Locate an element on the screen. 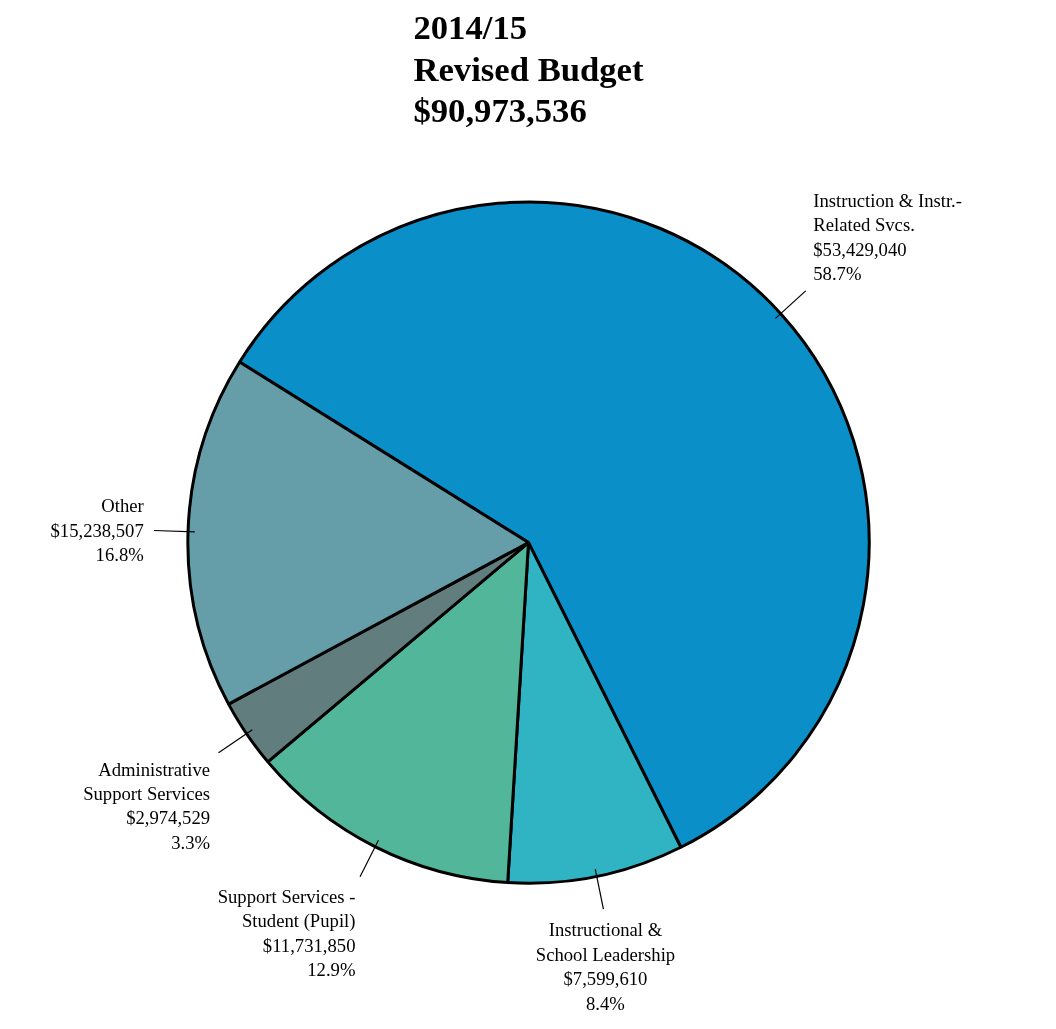 The height and width of the screenshot is (1029, 1056). slice-label: Support Services - Student (Pupil) is located at coordinates (286, 909).